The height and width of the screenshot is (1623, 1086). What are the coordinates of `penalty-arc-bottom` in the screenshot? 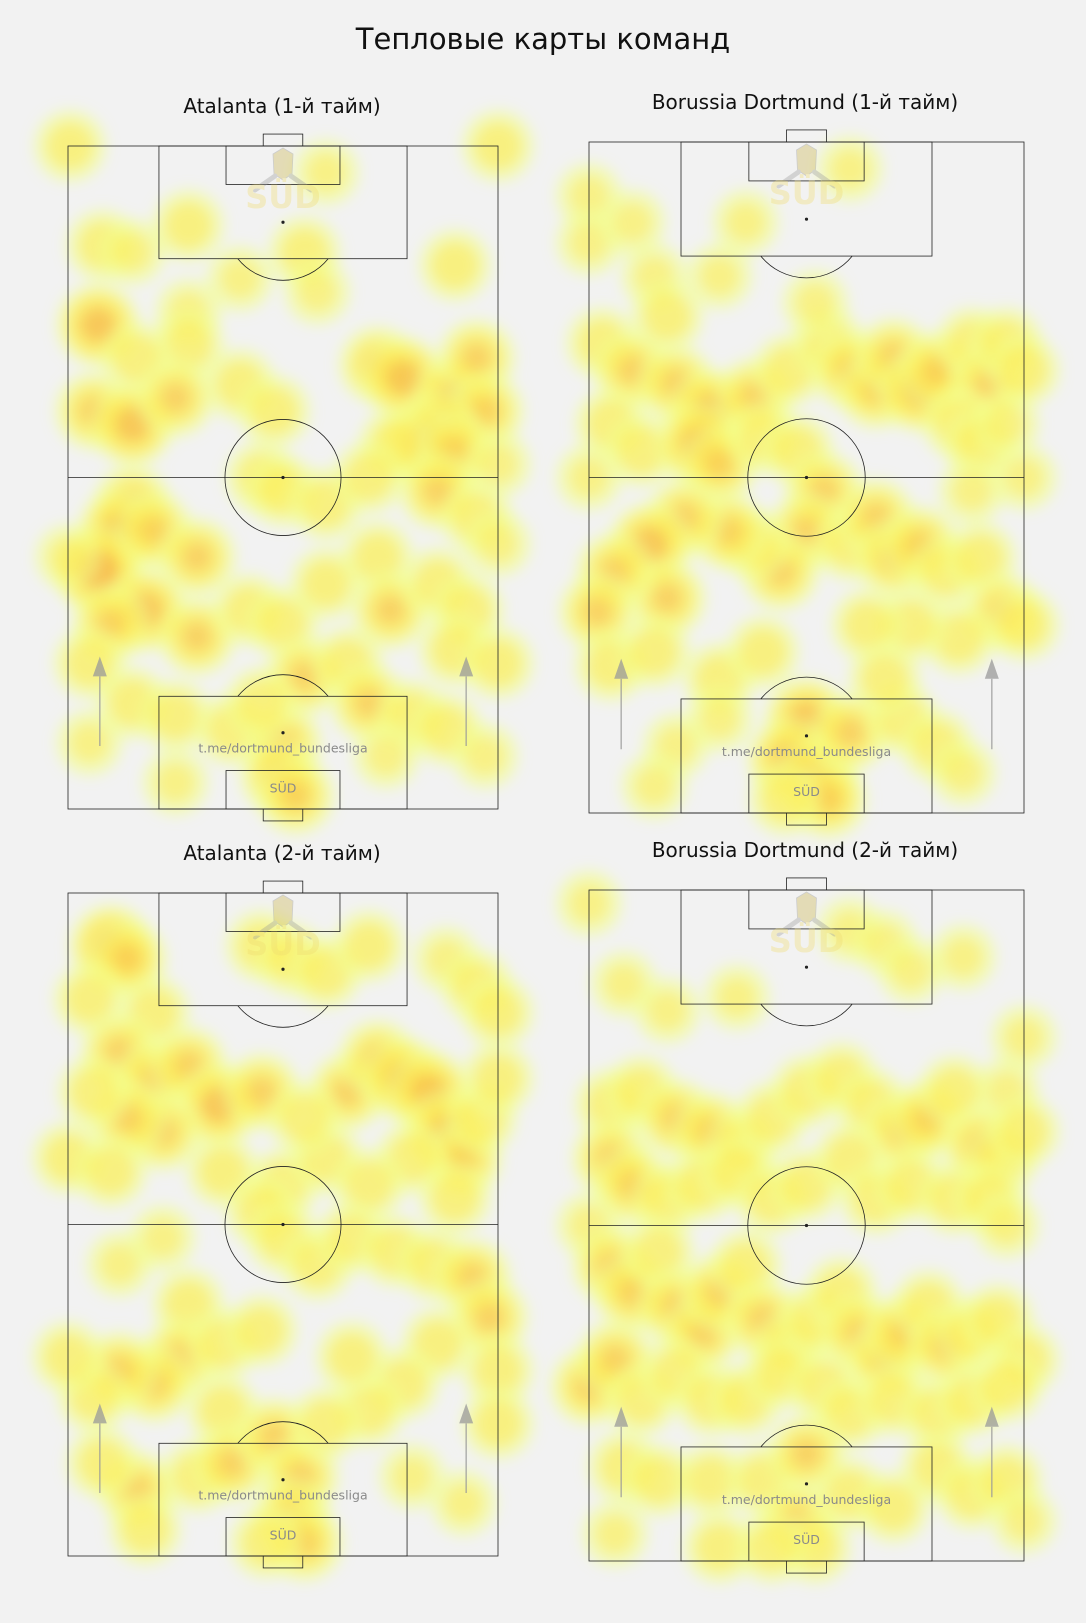 It's located at (283, 685).